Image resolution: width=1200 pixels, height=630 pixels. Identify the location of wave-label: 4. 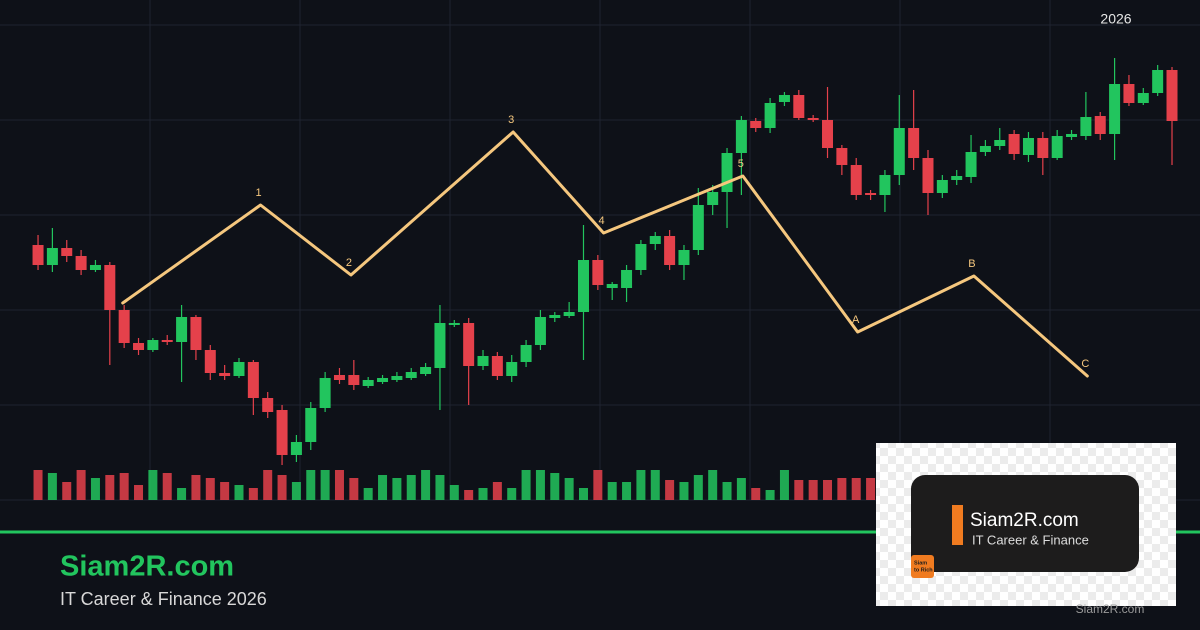
(602, 221).